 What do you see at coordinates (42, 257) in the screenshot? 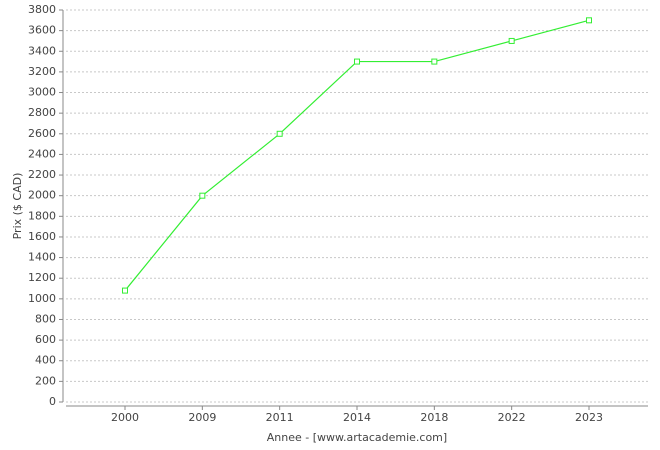
I see `y-tick-label: 1400` at bounding box center [42, 257].